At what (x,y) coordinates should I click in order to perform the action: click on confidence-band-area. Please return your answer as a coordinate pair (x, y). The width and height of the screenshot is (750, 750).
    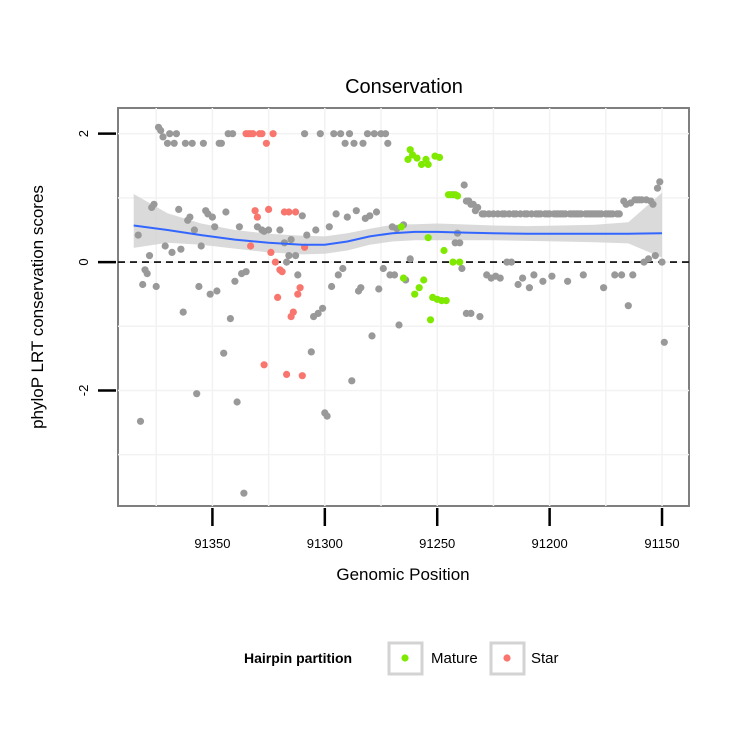
    Looking at the image, I should click on (397, 225).